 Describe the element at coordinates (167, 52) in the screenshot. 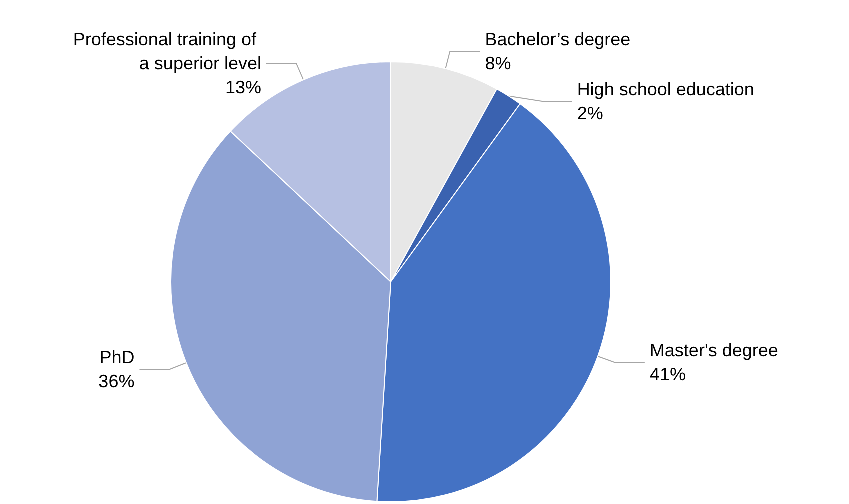

I see `slice-label: Professional training of a superior level` at that location.